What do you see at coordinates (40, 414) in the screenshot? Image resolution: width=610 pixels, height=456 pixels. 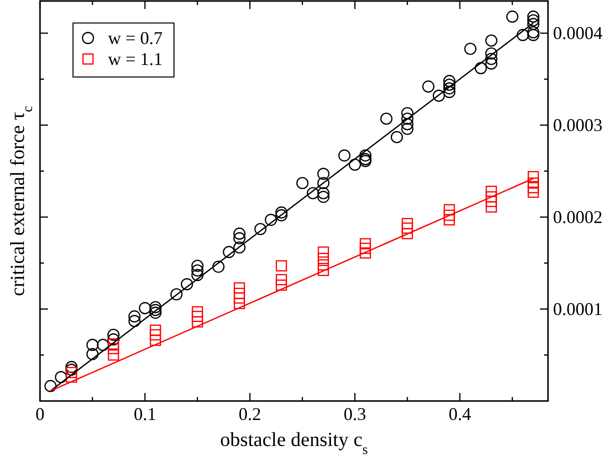 I see `x-tick-label: 0` at bounding box center [40, 414].